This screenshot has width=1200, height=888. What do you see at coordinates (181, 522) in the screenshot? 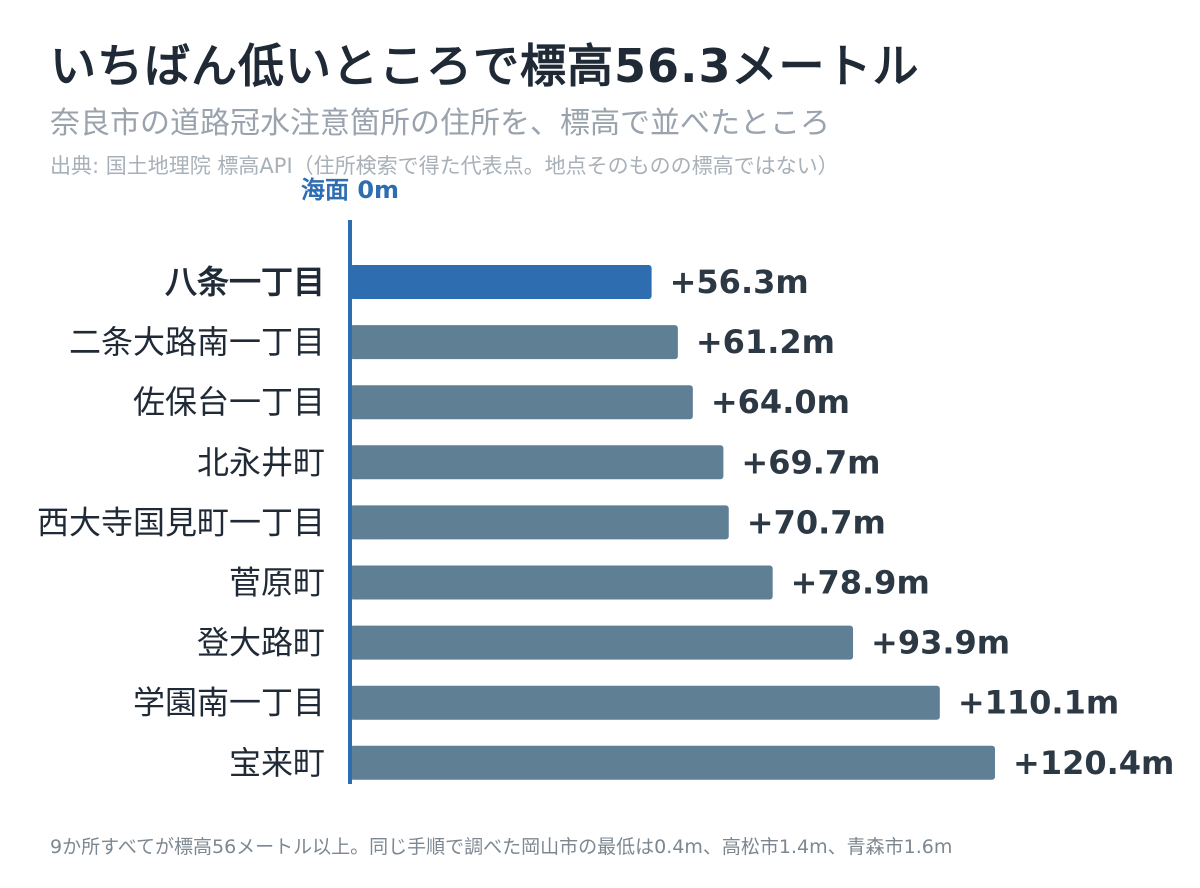
I see `category-label-5: 西大寺国見町一丁目` at bounding box center [181, 522].